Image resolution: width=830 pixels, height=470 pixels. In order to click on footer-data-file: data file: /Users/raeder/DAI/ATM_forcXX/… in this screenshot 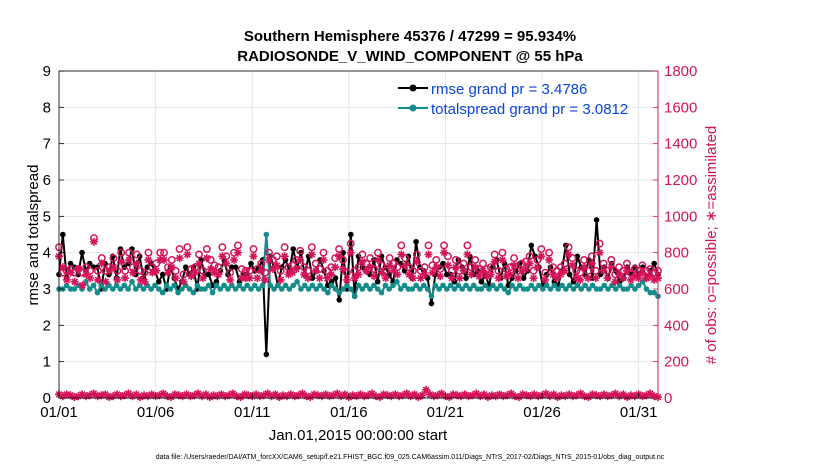, I will do `click(410, 457)`.